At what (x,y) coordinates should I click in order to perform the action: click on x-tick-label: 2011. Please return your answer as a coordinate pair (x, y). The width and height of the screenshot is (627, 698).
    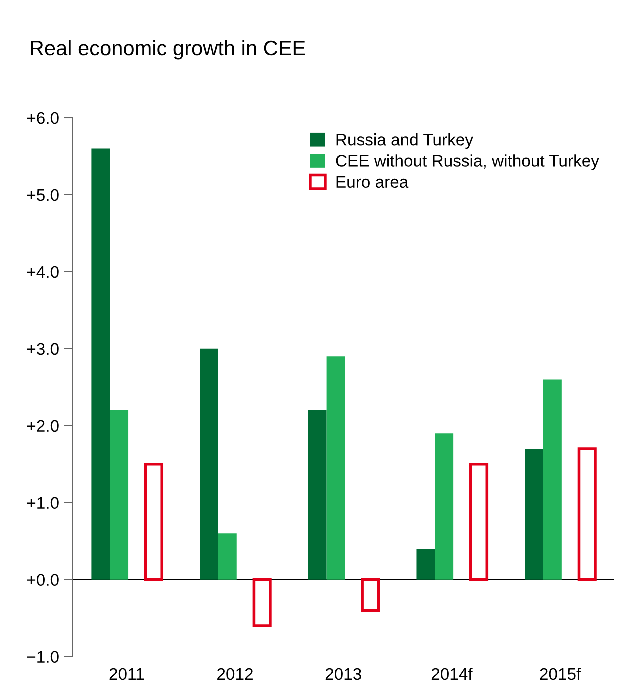
    Looking at the image, I should click on (127, 674).